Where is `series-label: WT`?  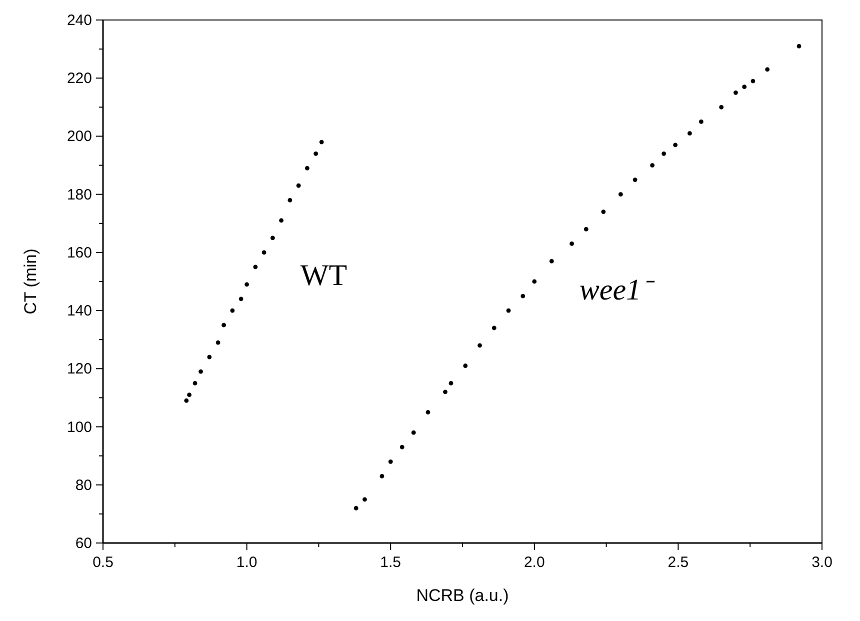 series-label: WT is located at coordinates (324, 275).